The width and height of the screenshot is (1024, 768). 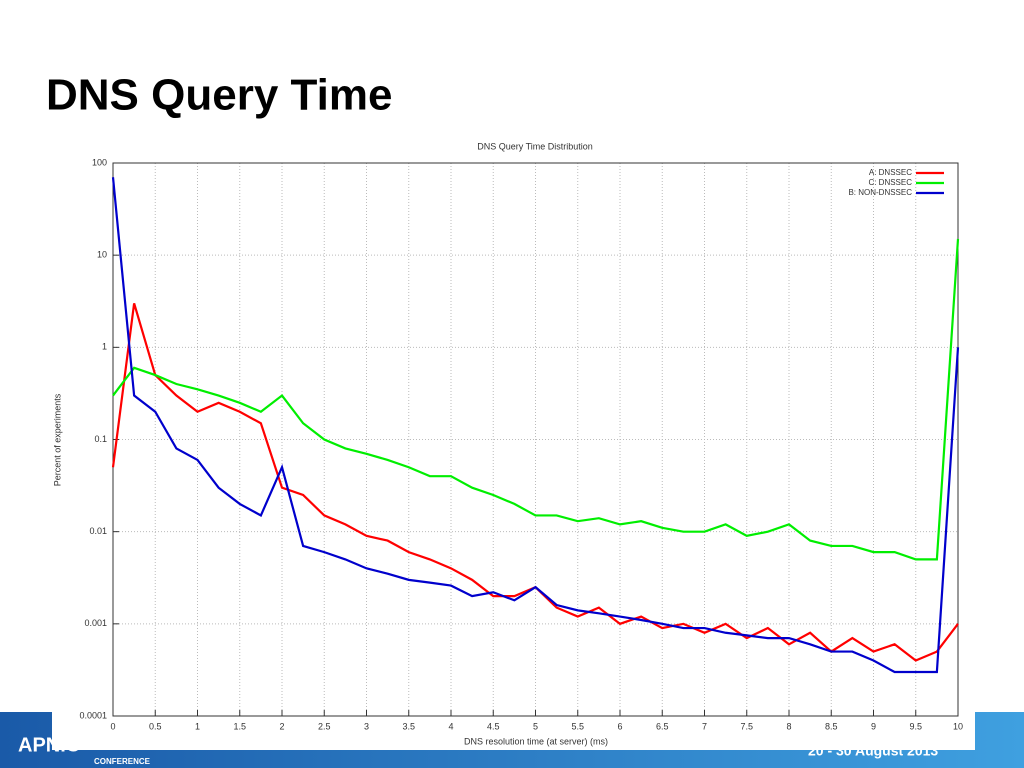 I want to click on chart-title: DNS Query Time Distribution, so click(x=535, y=146).